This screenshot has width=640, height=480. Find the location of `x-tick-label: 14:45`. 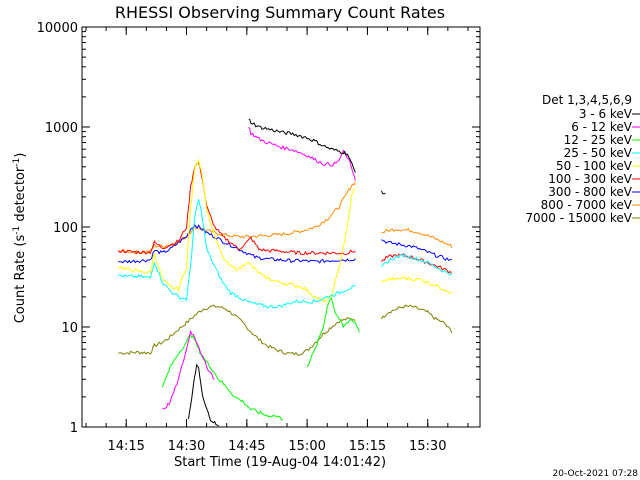

x-tick-label: 14:45 is located at coordinates (246, 446).